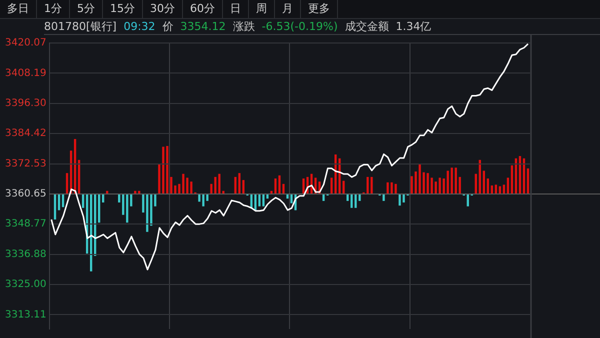 The image size is (600, 338). What do you see at coordinates (168, 8) in the screenshot?
I see `text: 多日 1分 5分 15分 30分 60分 日 周 月 更多` at bounding box center [168, 8].